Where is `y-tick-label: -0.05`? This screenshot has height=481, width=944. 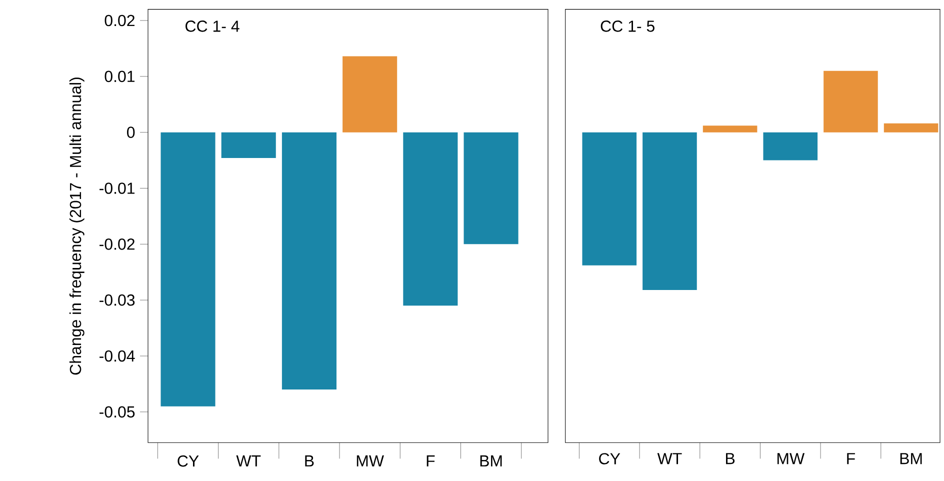
y-tick-label: -0.05 is located at coordinates (117, 412).